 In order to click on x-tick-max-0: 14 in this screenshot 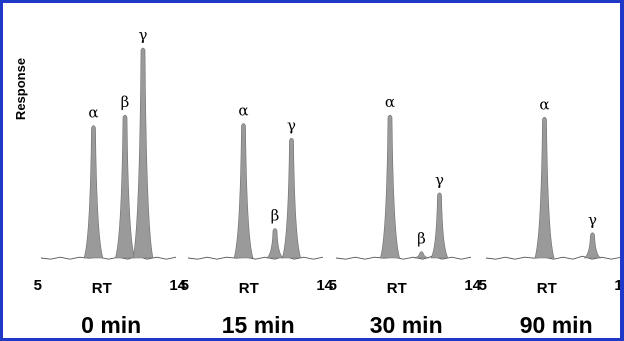, I will do `click(177, 285)`.